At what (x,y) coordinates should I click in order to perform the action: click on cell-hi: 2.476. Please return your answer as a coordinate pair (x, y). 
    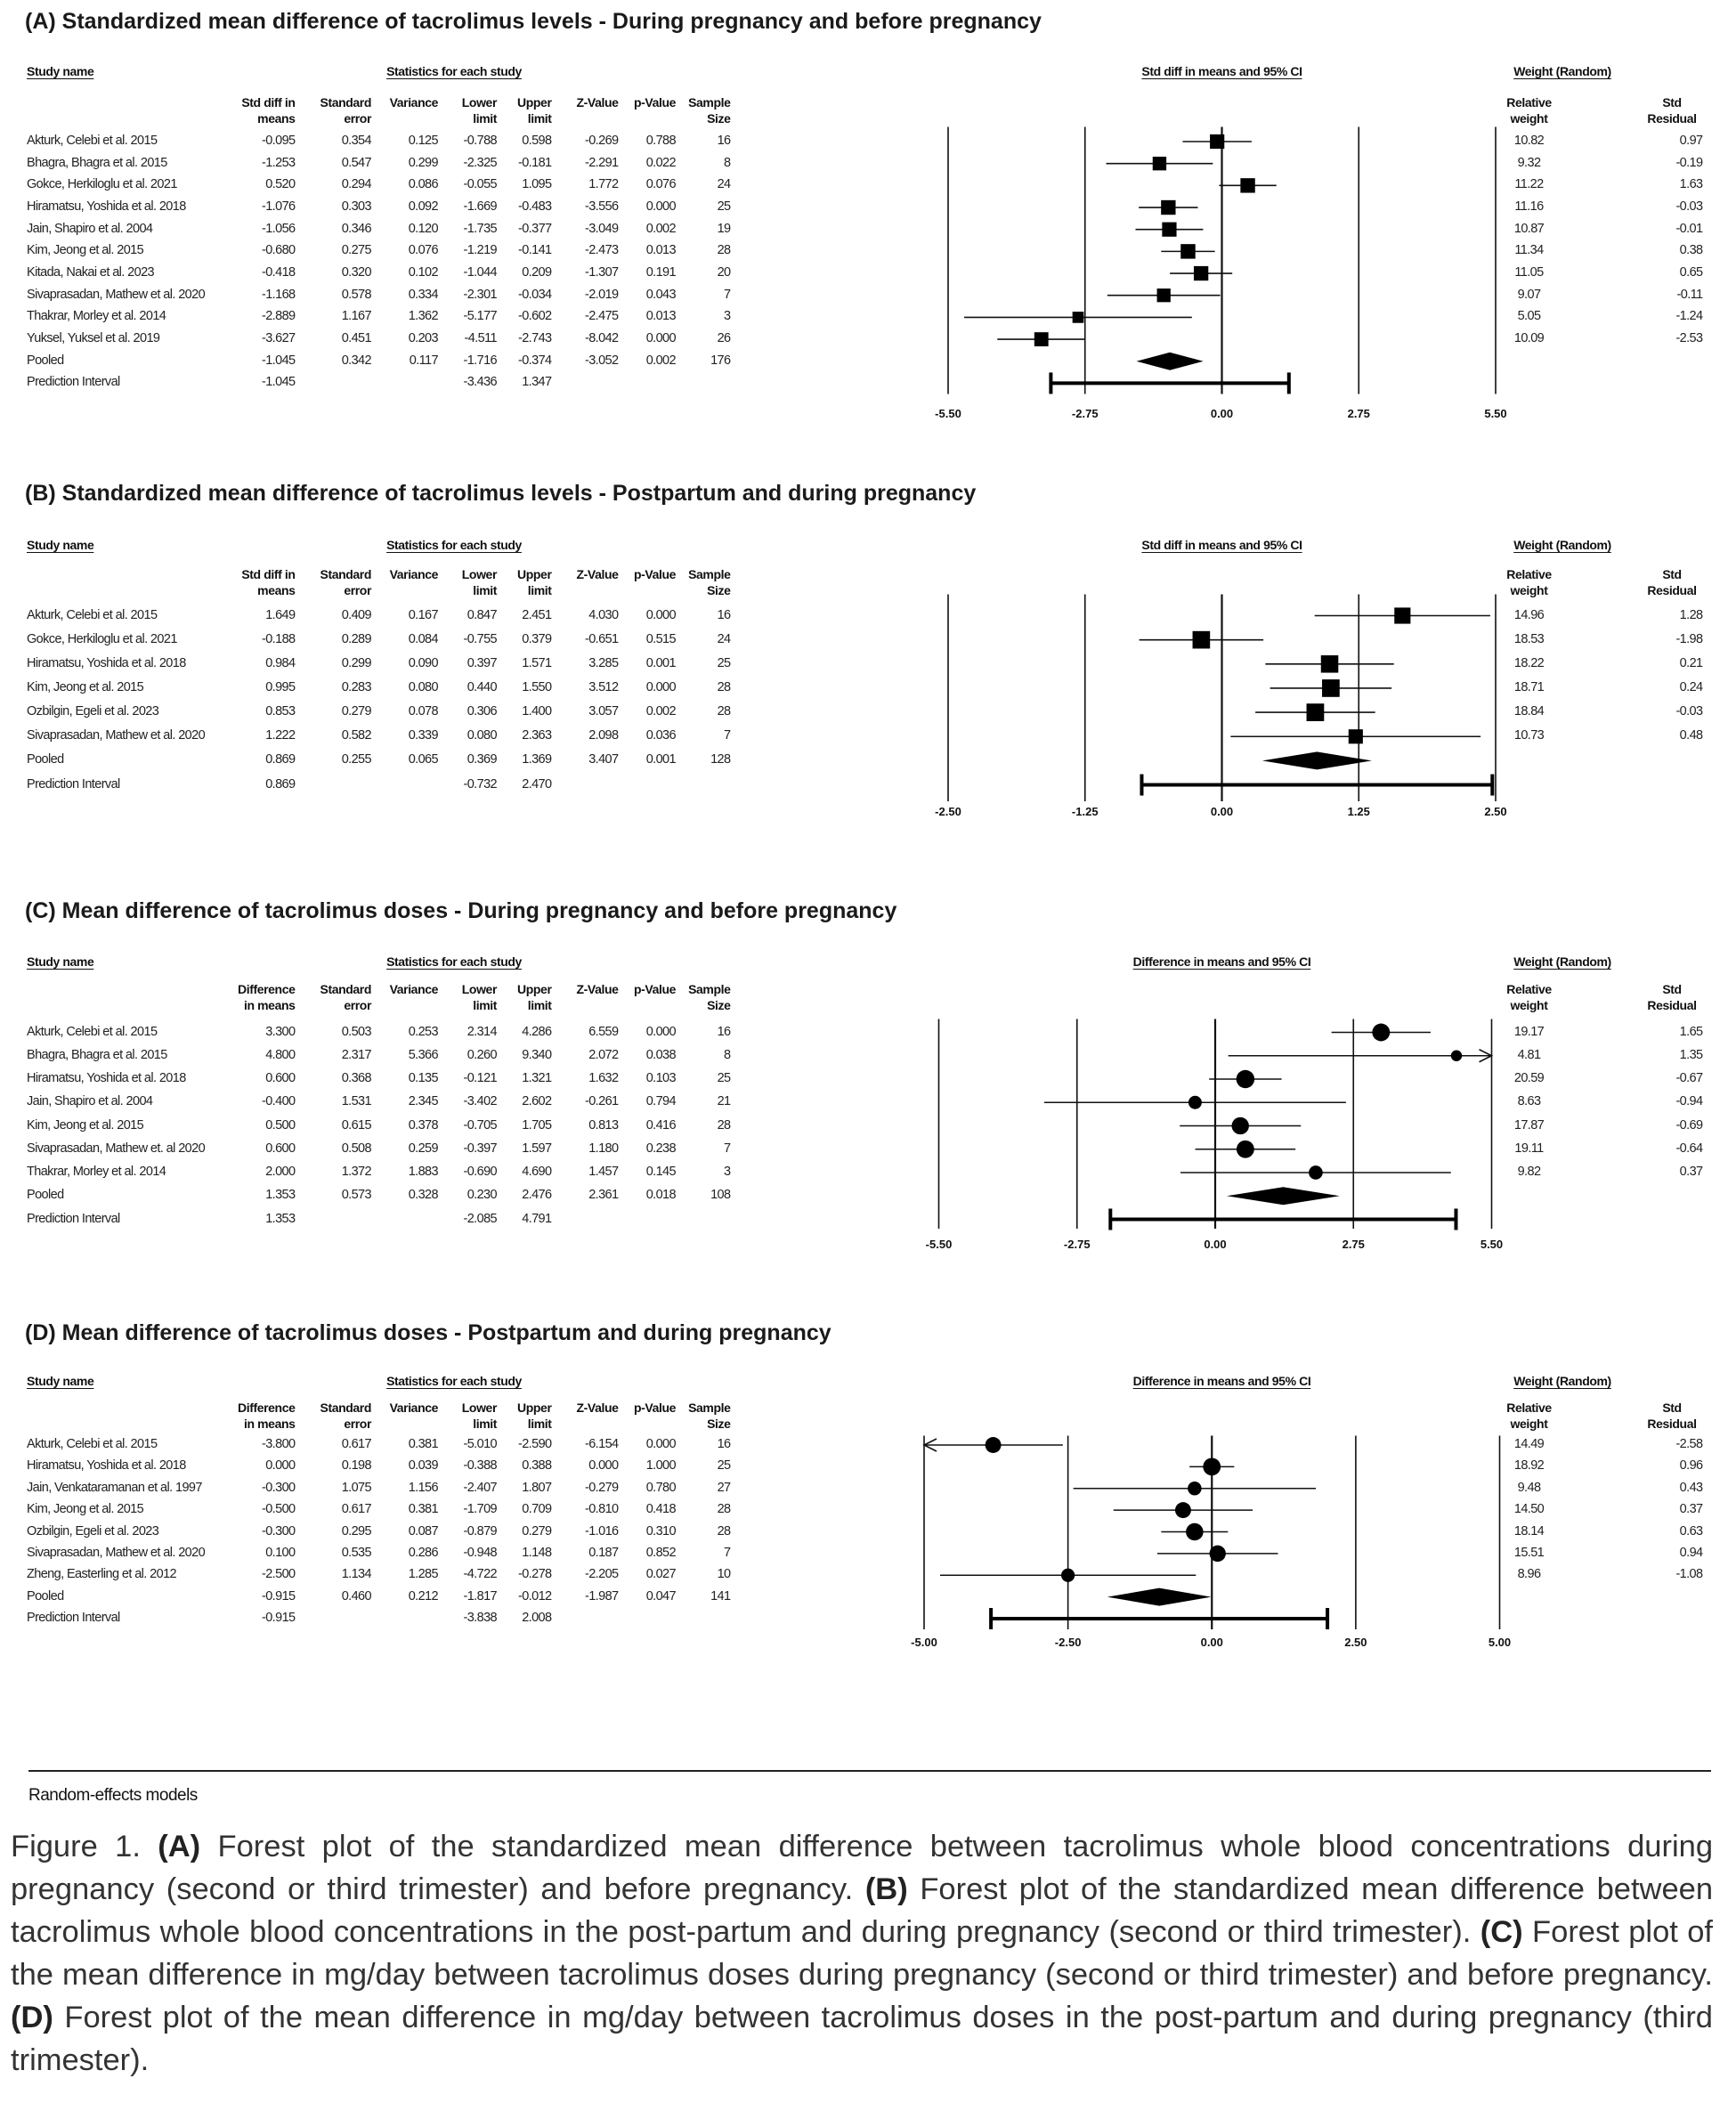
    Looking at the image, I should click on (537, 1195).